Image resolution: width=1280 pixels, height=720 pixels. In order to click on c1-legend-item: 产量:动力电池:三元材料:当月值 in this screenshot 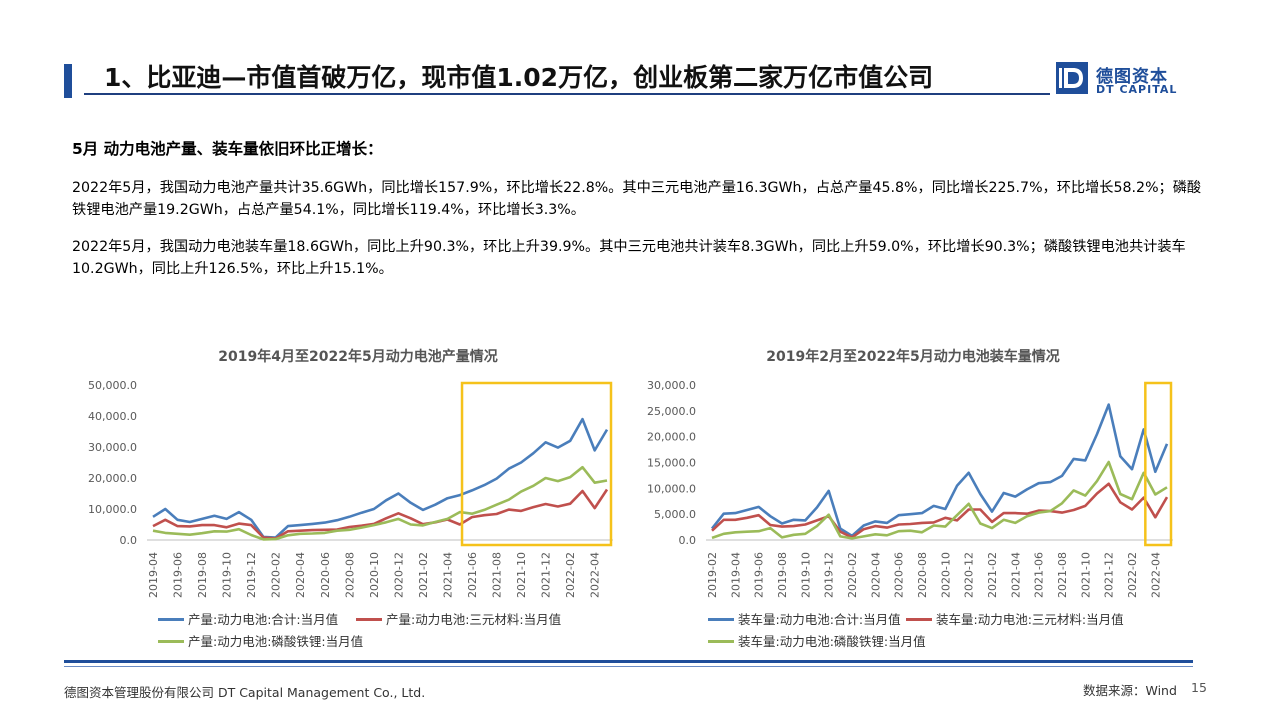, I will do `click(458, 618)`.